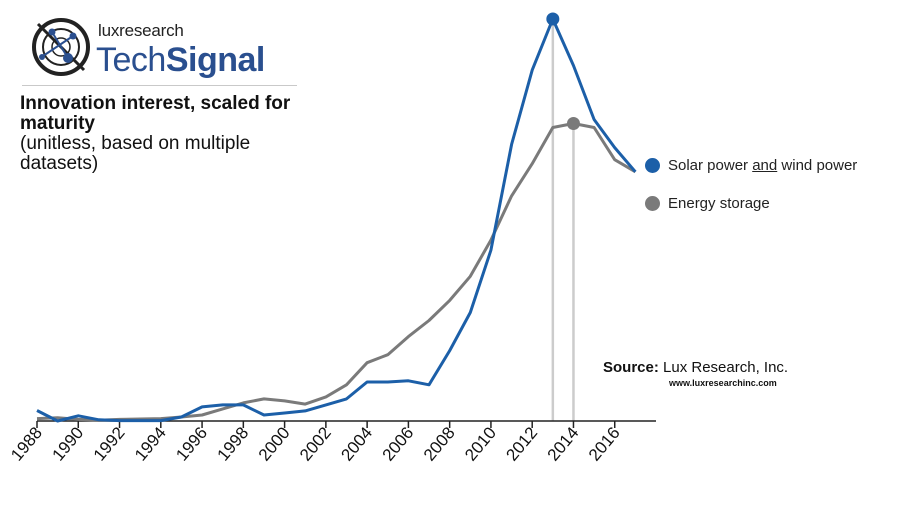 The width and height of the screenshot is (897, 511). I want to click on x-tick-label-1988: 1988, so click(26, 443).